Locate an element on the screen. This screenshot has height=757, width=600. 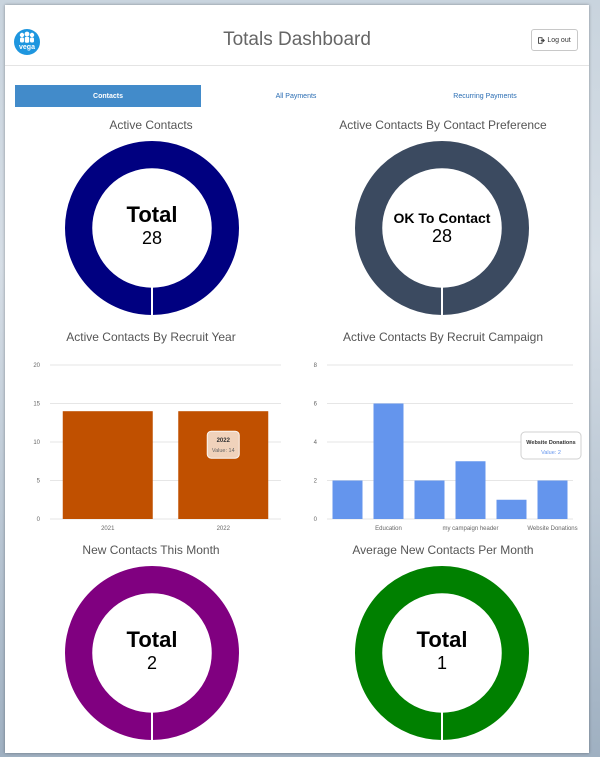
avg-per-month-center: Total 1 is located at coordinates (442, 650).